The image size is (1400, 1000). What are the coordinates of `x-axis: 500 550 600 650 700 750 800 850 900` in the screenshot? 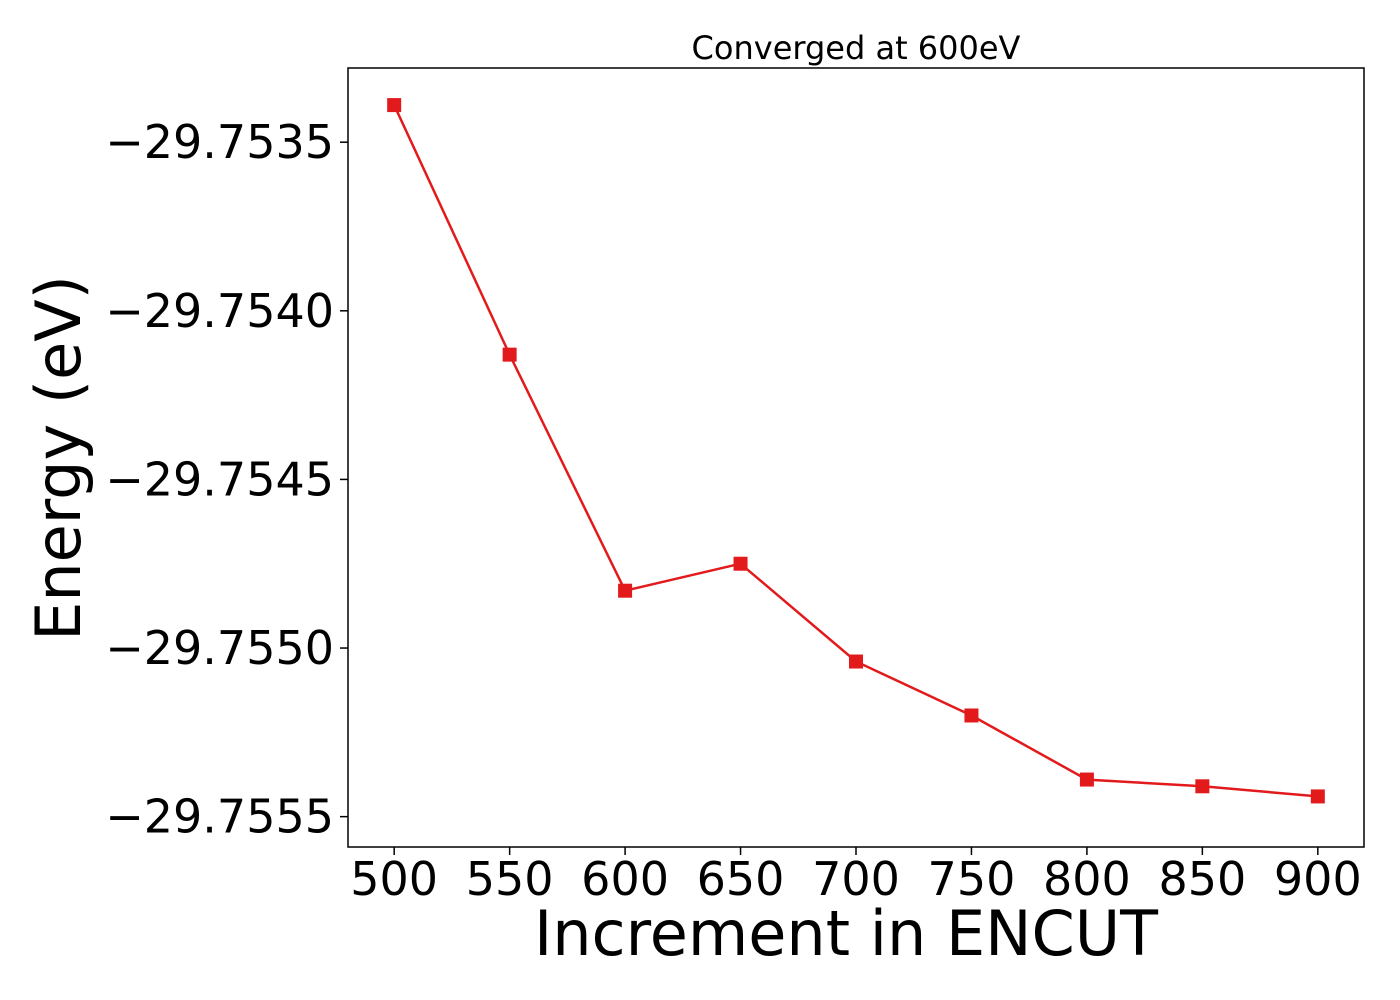 It's located at (856, 876).